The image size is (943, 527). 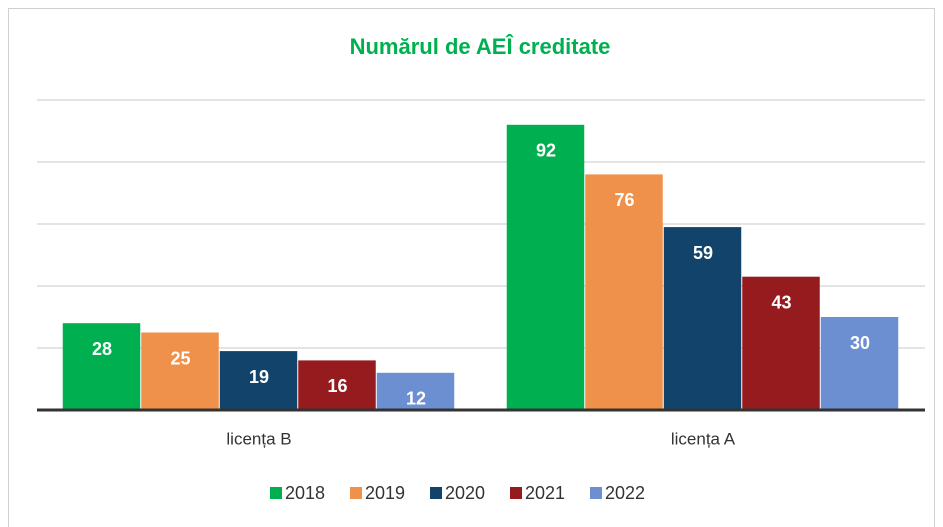 I want to click on legend-label: 2019, so click(x=385, y=493).